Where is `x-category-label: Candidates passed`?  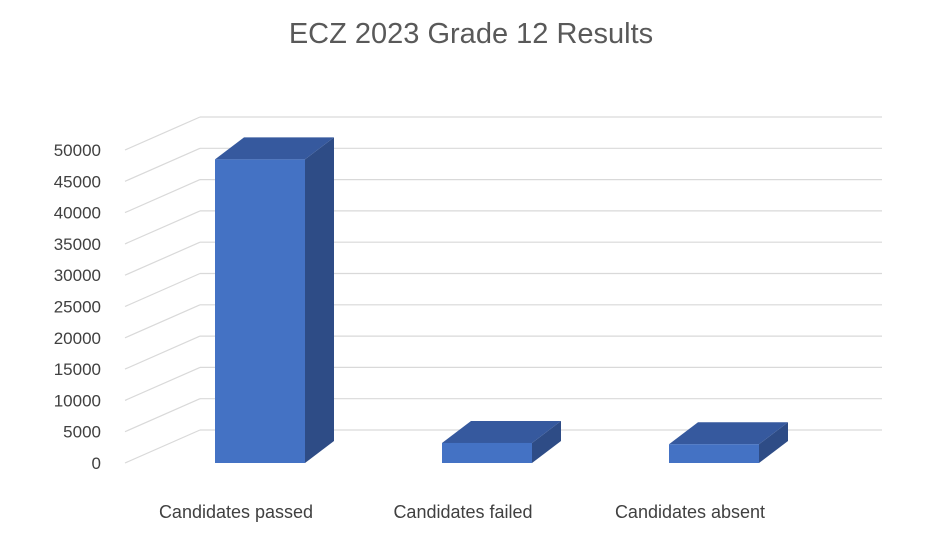
x-category-label: Candidates passed is located at coordinates (236, 512).